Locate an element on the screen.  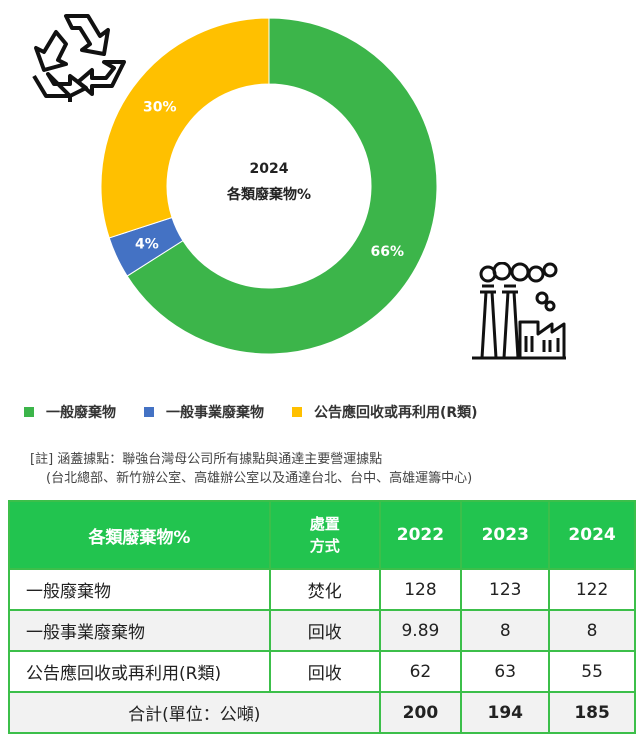
row-2024: 55 is located at coordinates (592, 671).